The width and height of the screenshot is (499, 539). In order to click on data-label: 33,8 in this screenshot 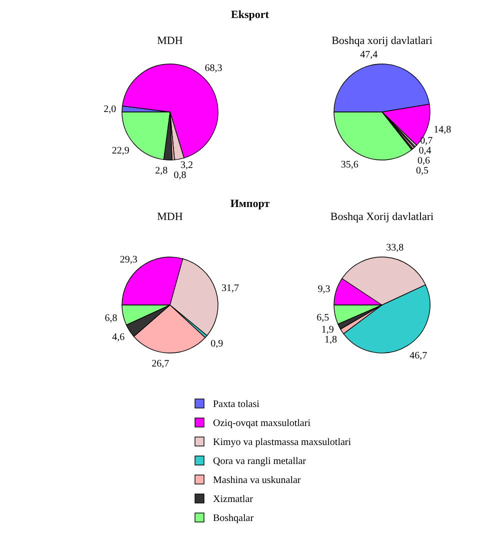, I will do `click(395, 248)`.